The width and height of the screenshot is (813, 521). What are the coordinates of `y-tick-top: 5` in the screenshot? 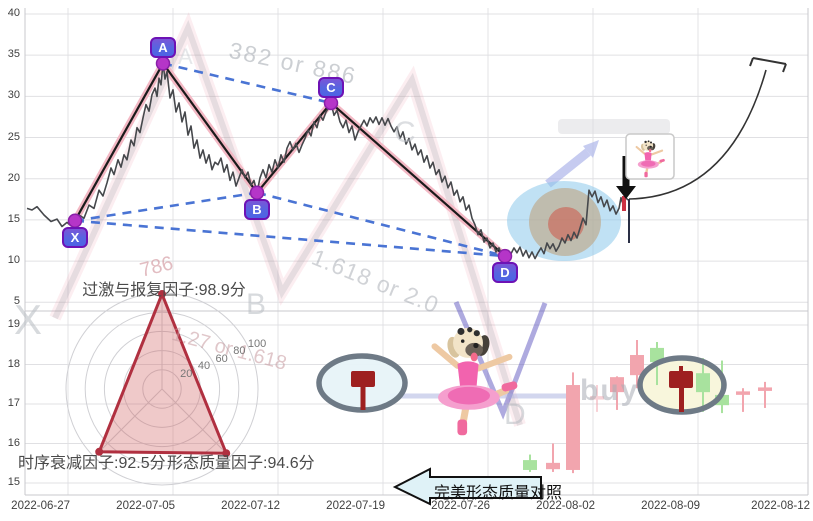 It's located at (16, 301).